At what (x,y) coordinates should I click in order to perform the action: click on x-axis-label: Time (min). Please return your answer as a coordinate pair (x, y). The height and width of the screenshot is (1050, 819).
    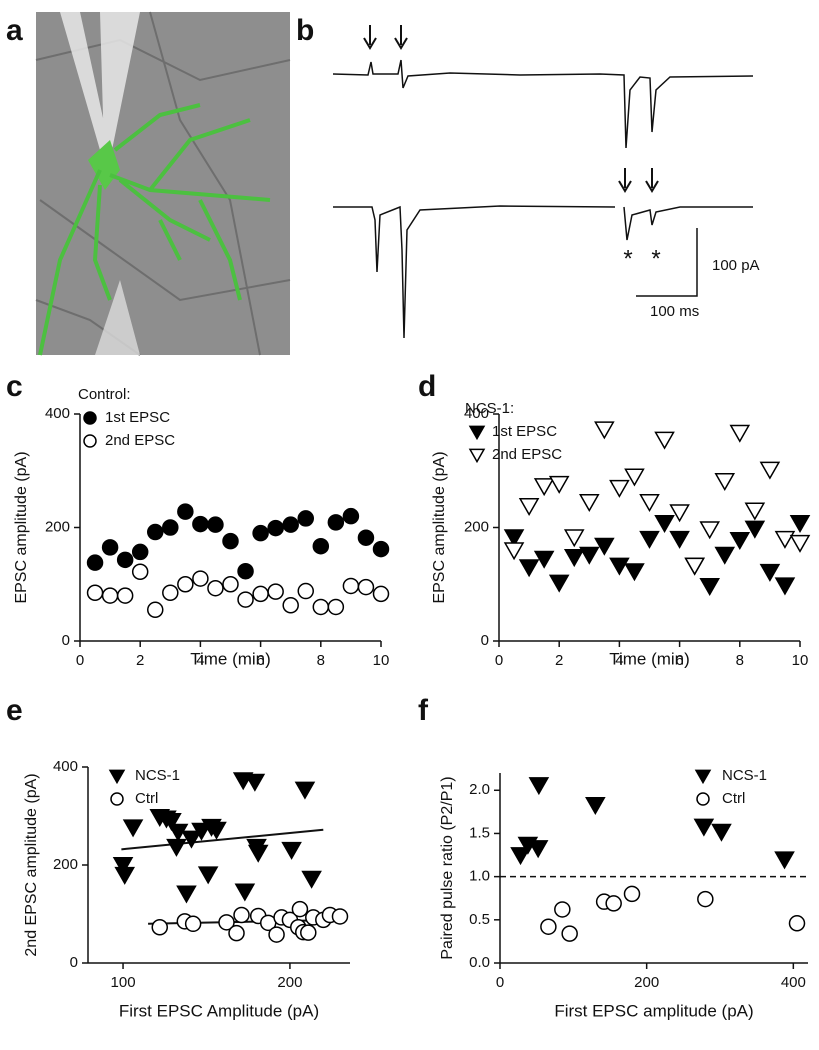
    Looking at the image, I should click on (649, 658).